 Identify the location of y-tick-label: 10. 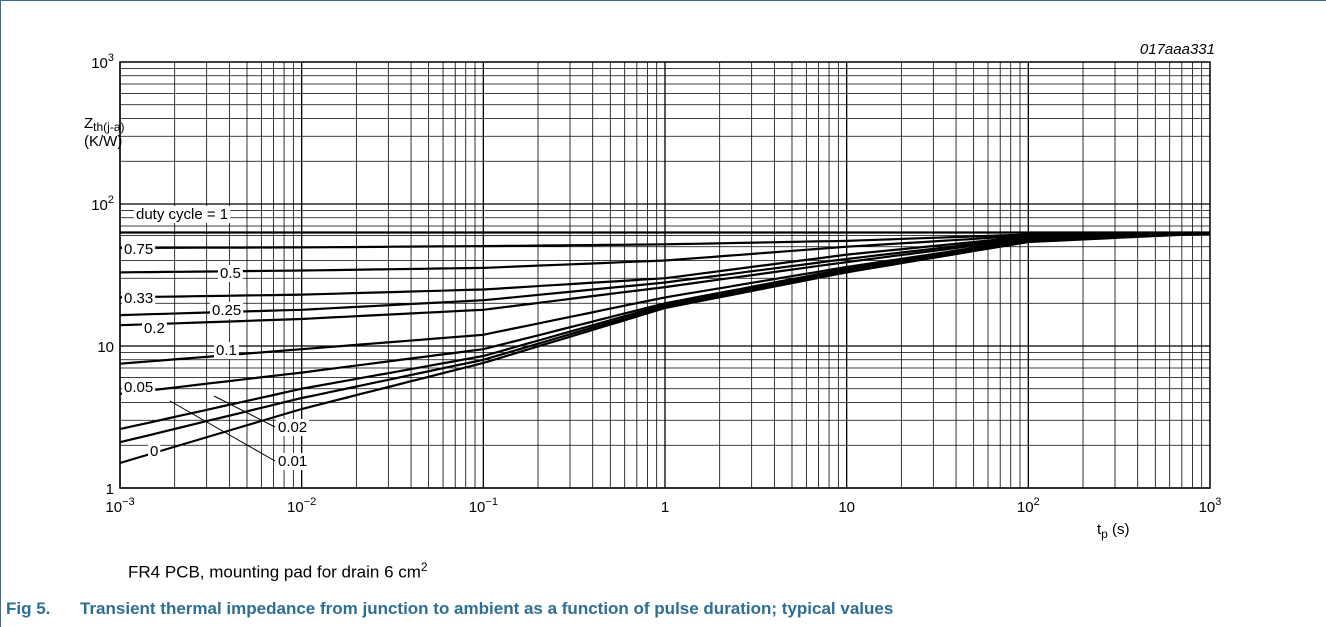
(105, 347).